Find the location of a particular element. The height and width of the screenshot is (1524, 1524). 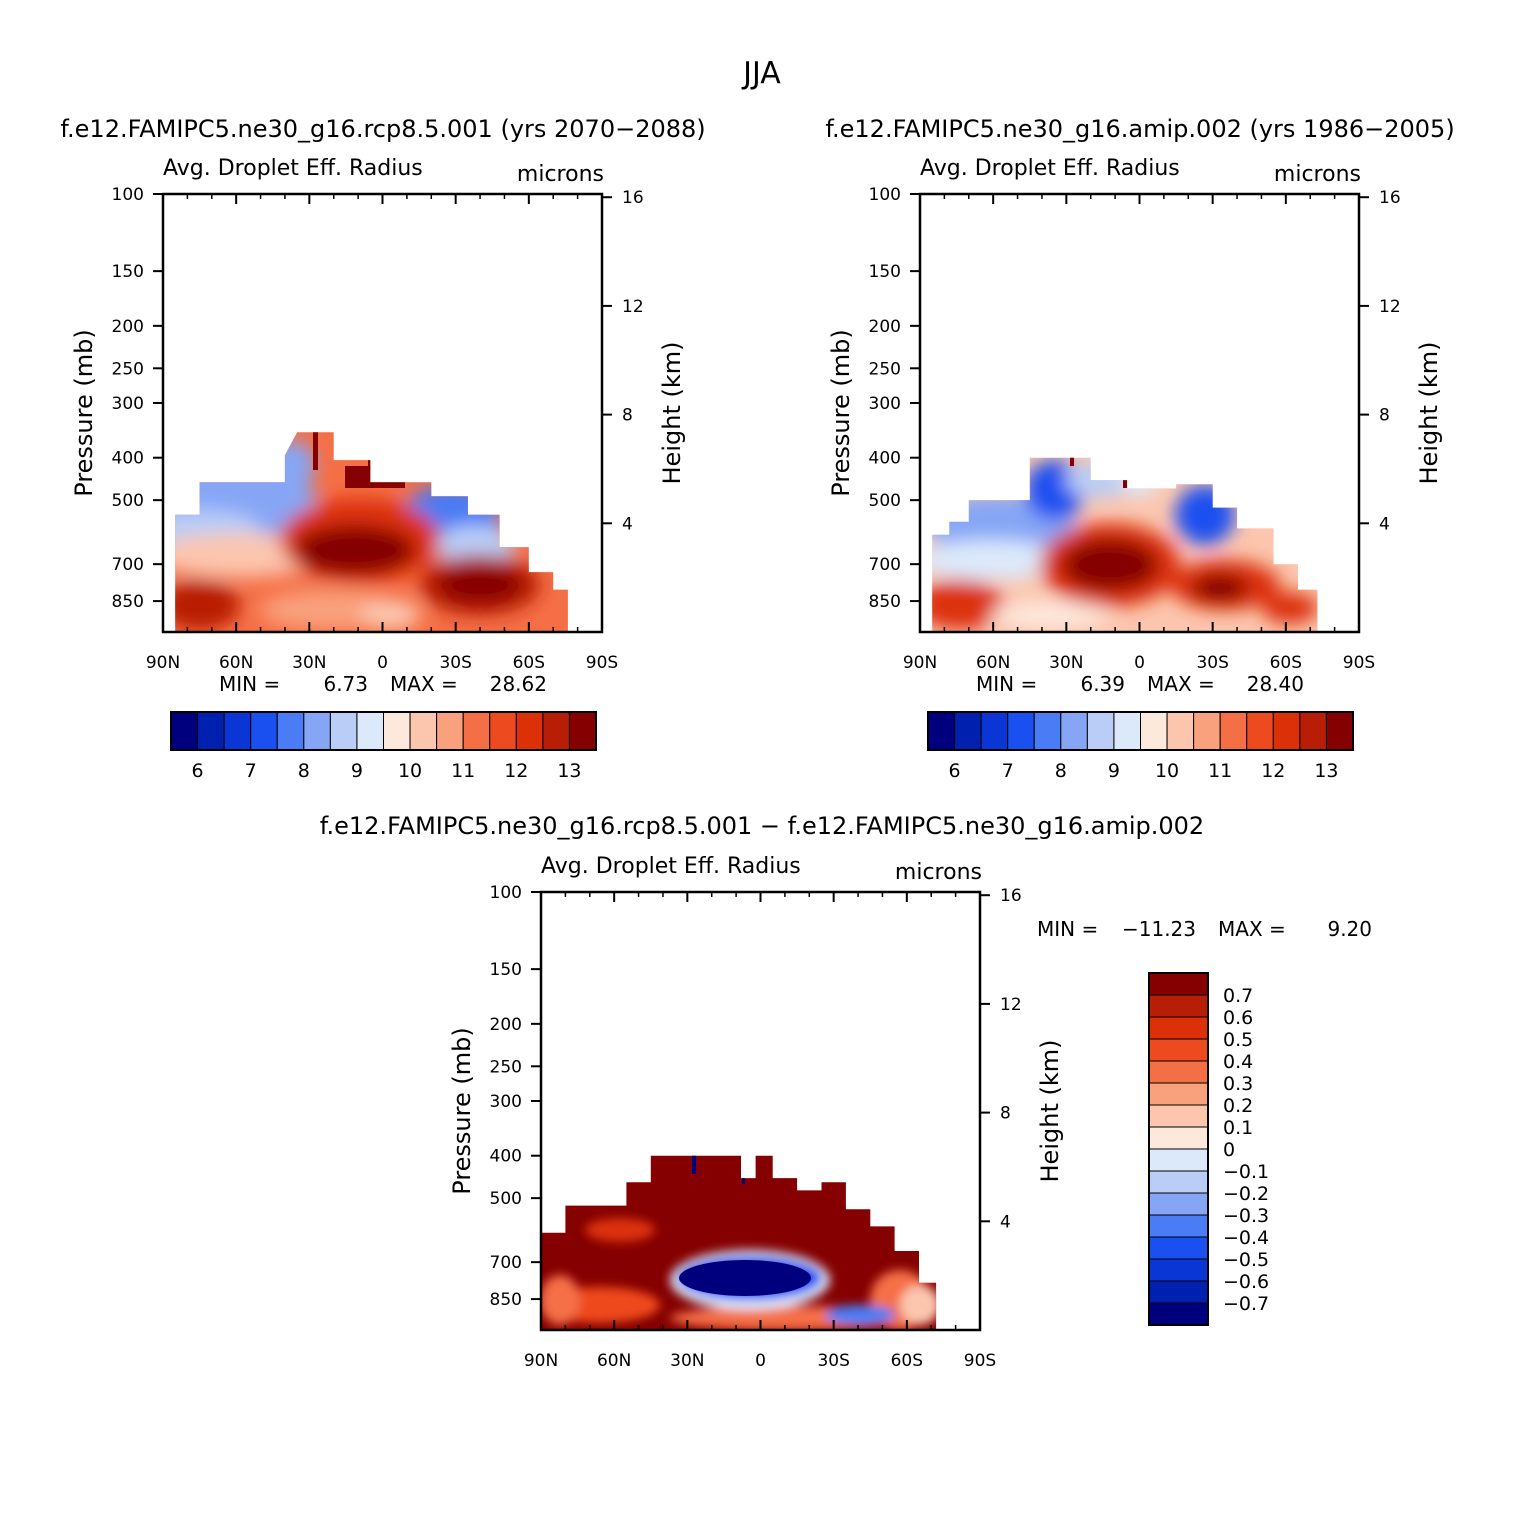

control-x-tick-label: 90N is located at coordinates (920, 663).